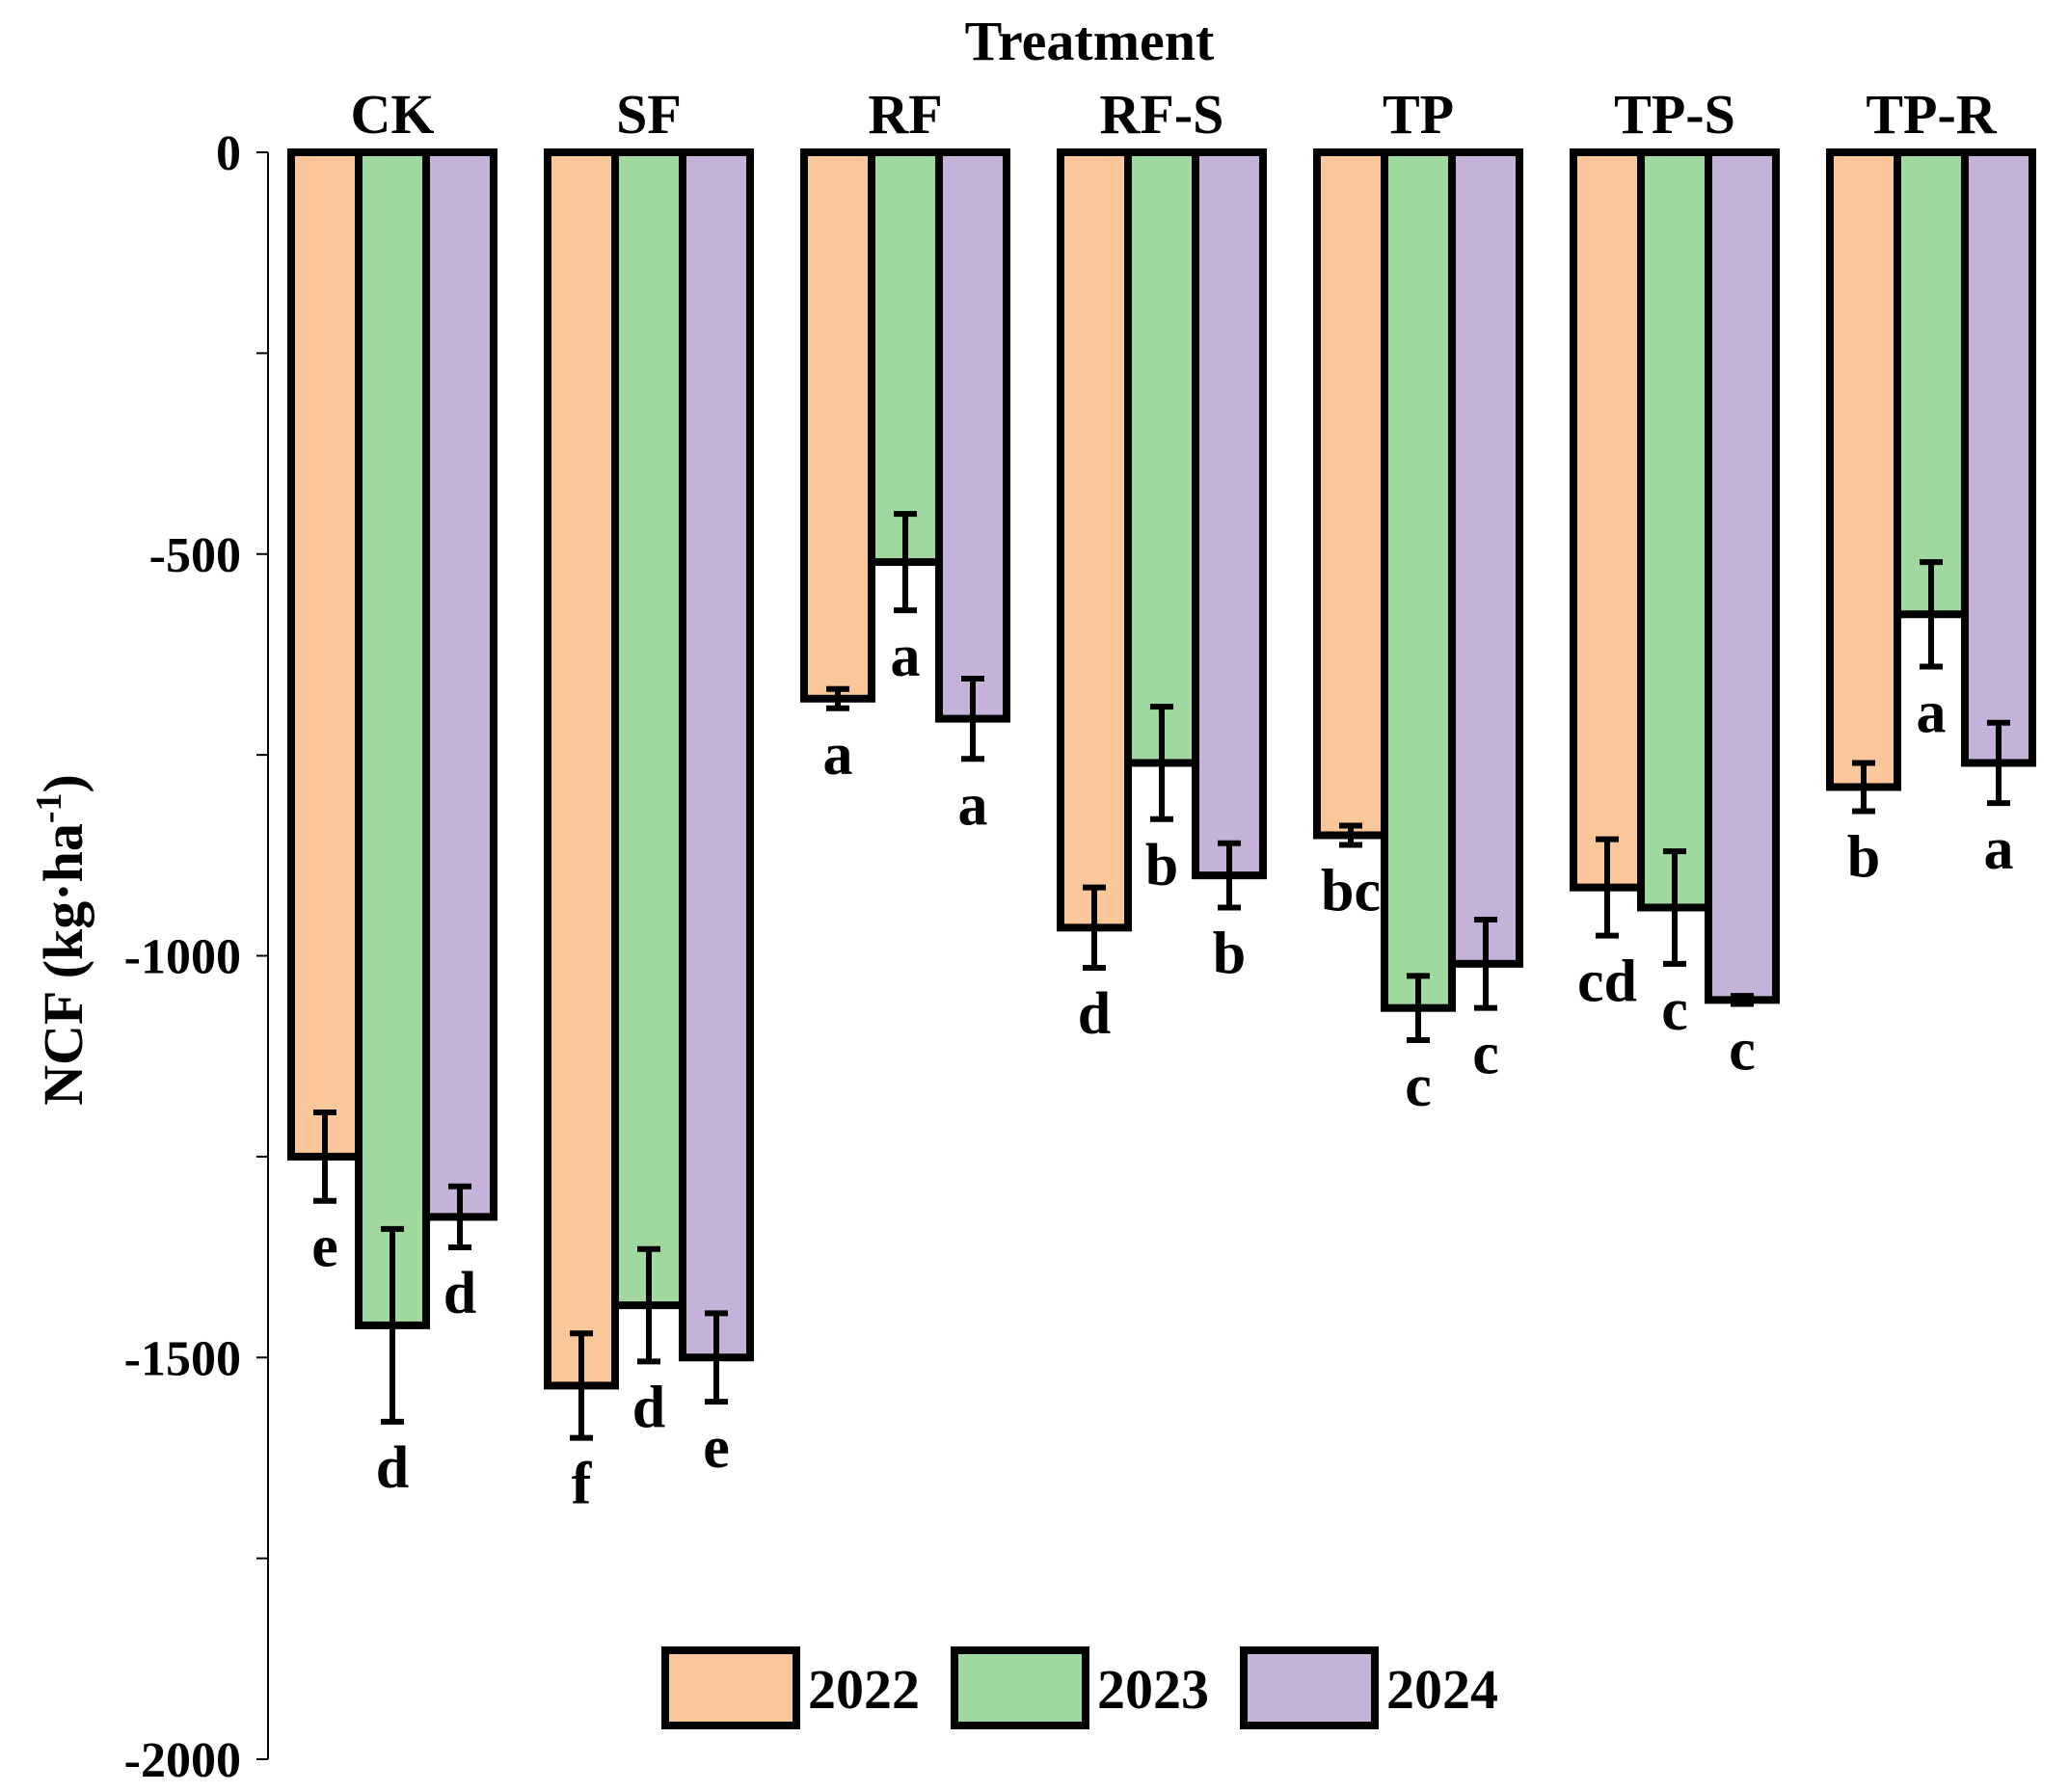 This screenshot has height=1792, width=2069. I want to click on category-label: SF, so click(649, 114).